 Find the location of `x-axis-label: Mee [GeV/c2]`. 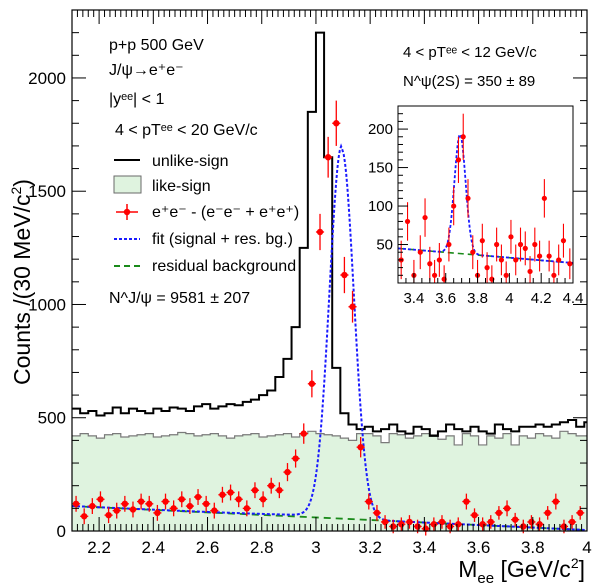

x-axis-label: Mee [GeV/c2] is located at coordinates (521, 569).